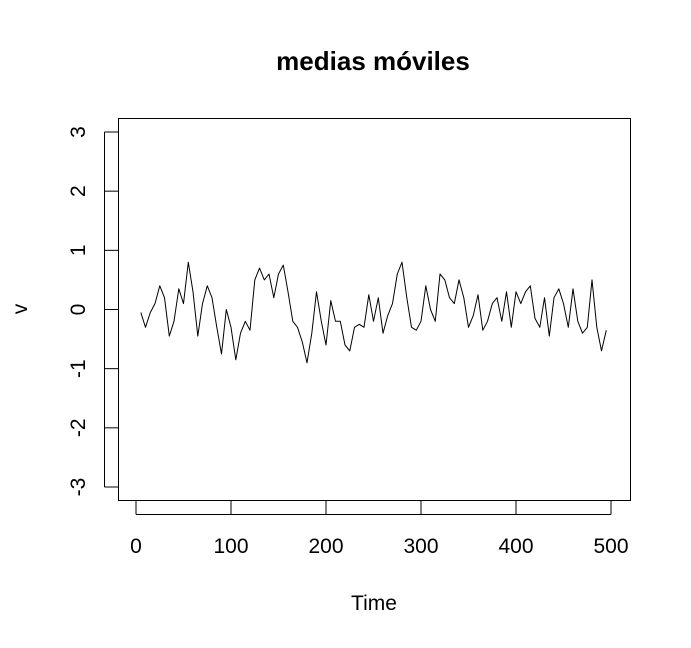  I want to click on y-tick-label: -3, so click(78, 487).